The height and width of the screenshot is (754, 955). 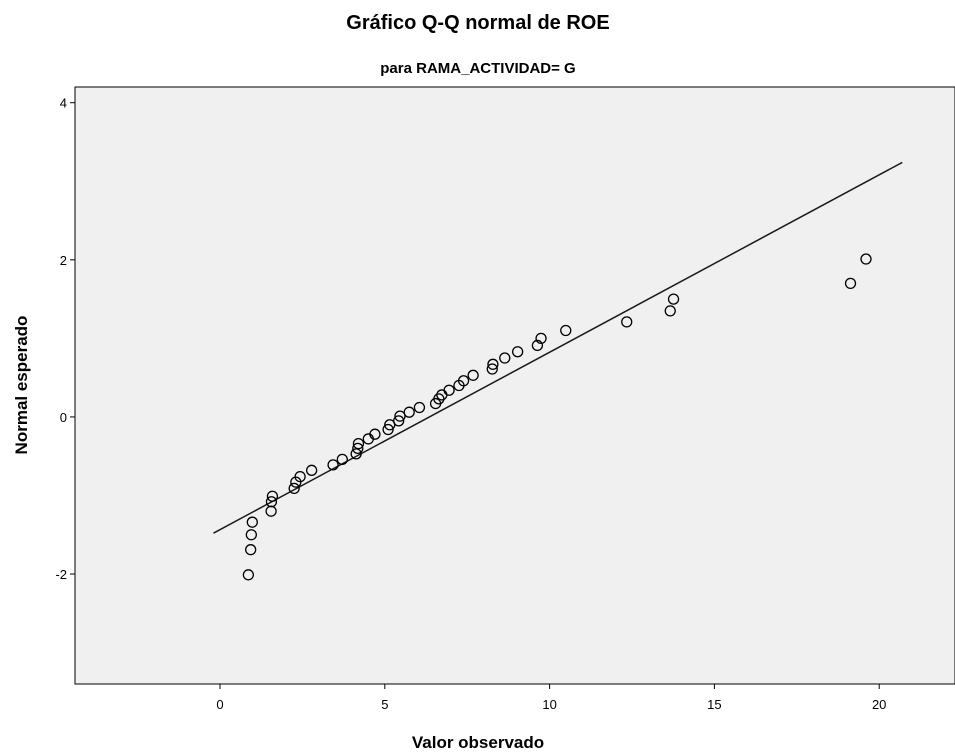 I want to click on x-tick-label: 15, so click(x=714, y=704).